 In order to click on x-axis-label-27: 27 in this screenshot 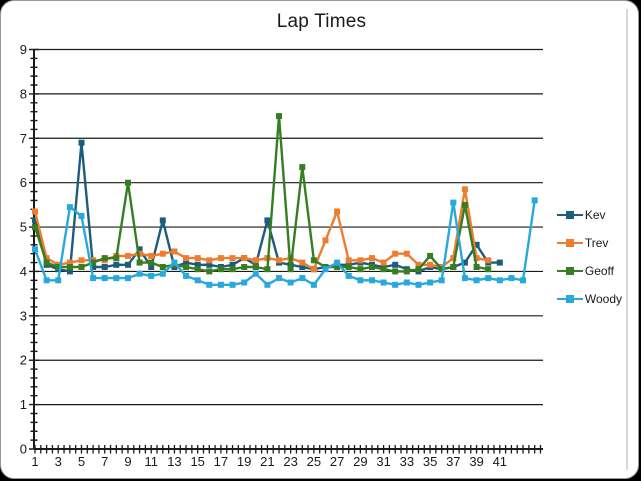, I will do `click(337, 461)`.